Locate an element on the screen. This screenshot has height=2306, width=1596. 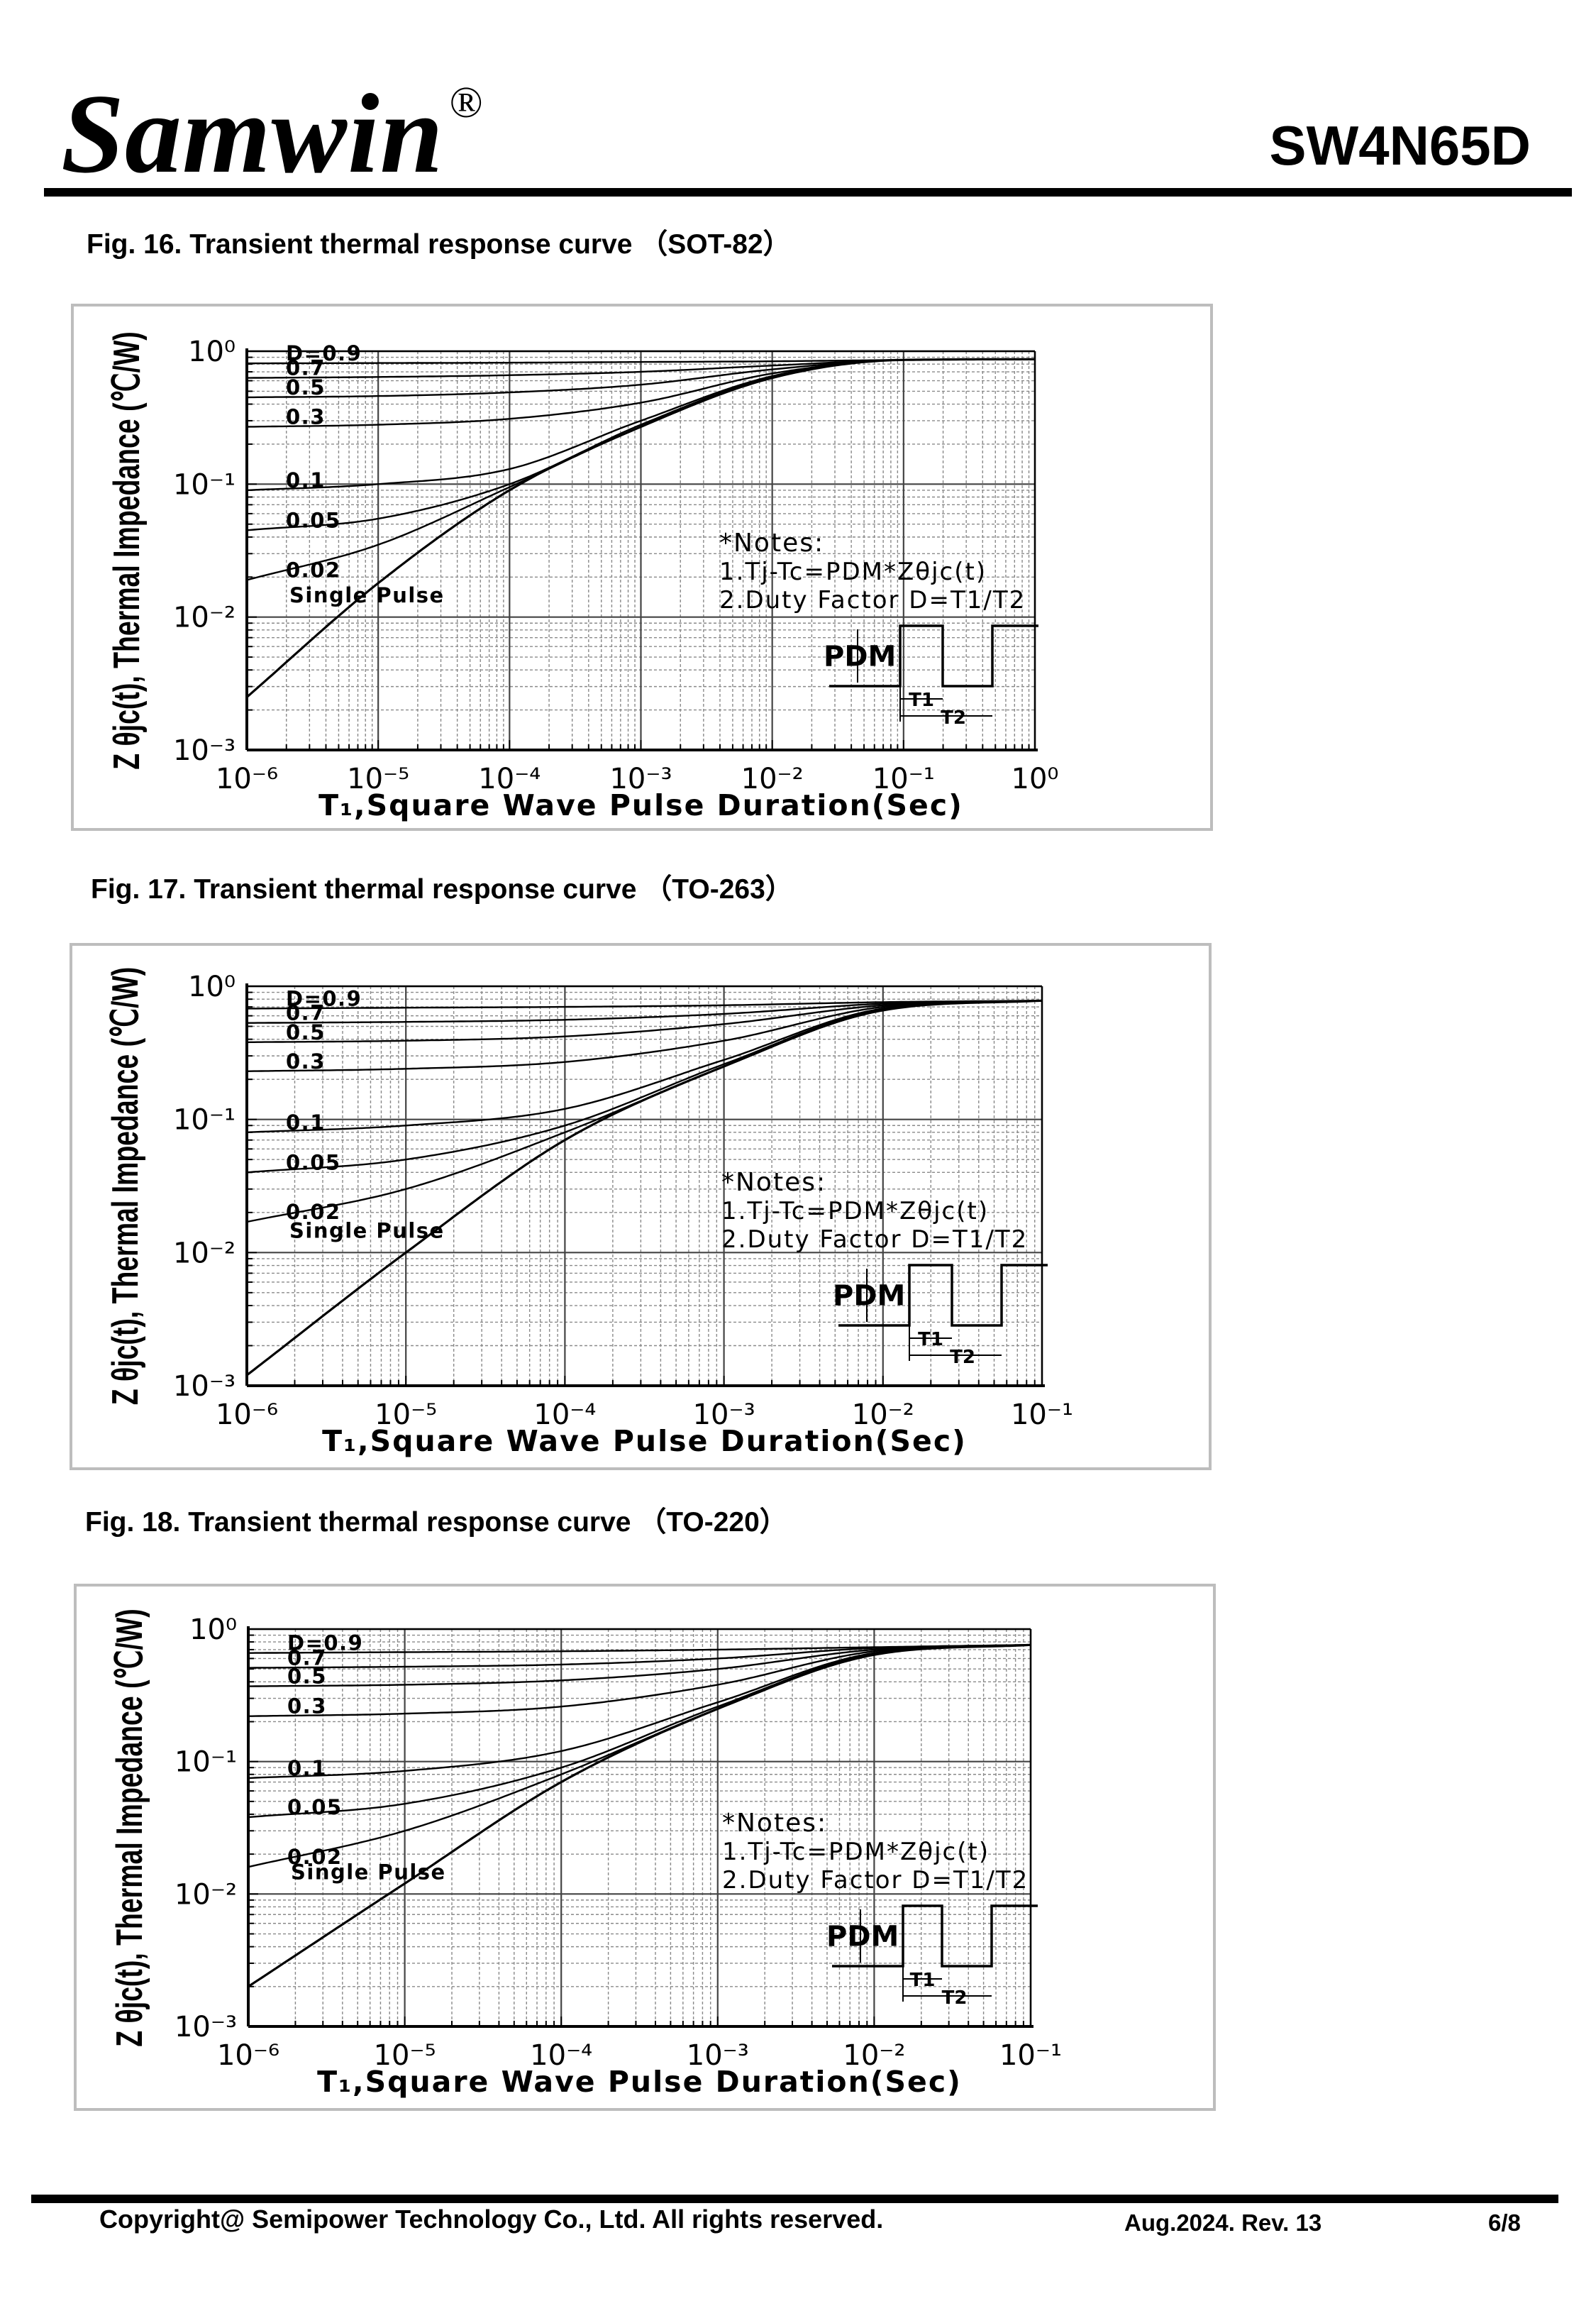
chart-1-x-tick-label: 10⁻⁵ is located at coordinates (378, 779).